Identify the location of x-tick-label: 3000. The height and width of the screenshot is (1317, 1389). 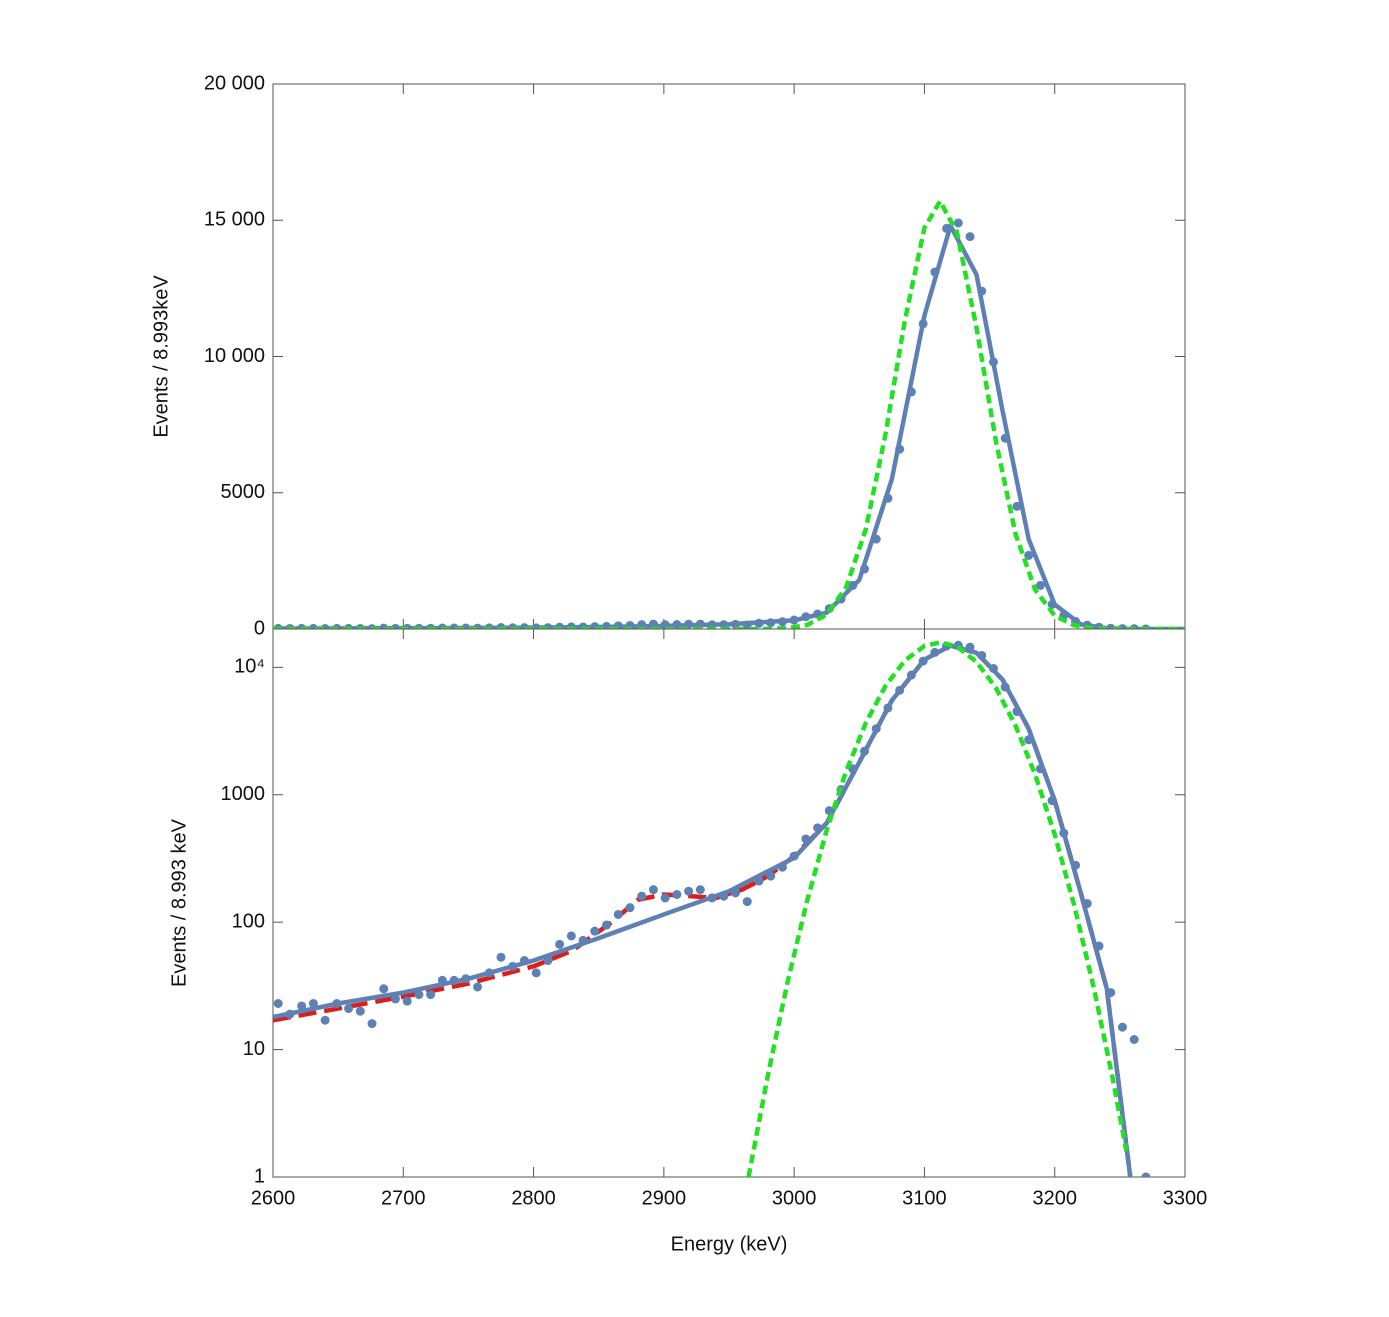
(794, 1198).